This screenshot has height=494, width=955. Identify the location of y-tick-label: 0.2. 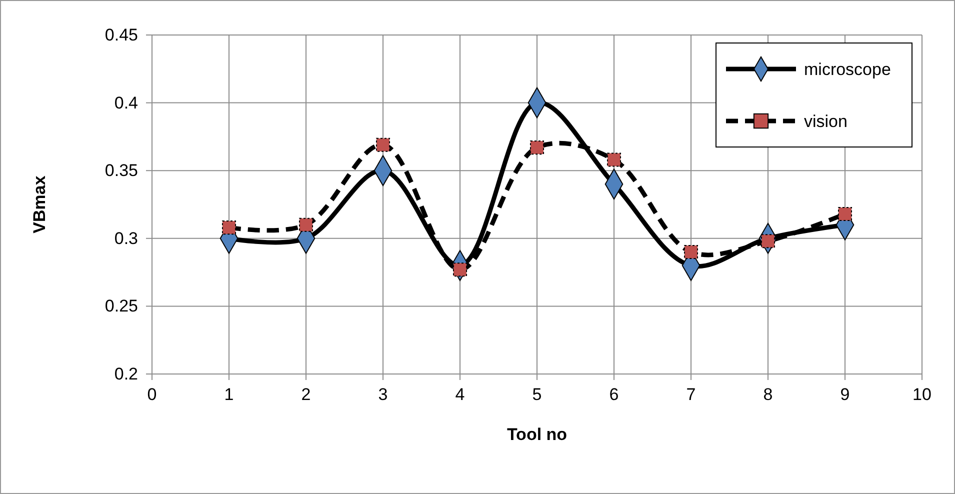
(126, 374).